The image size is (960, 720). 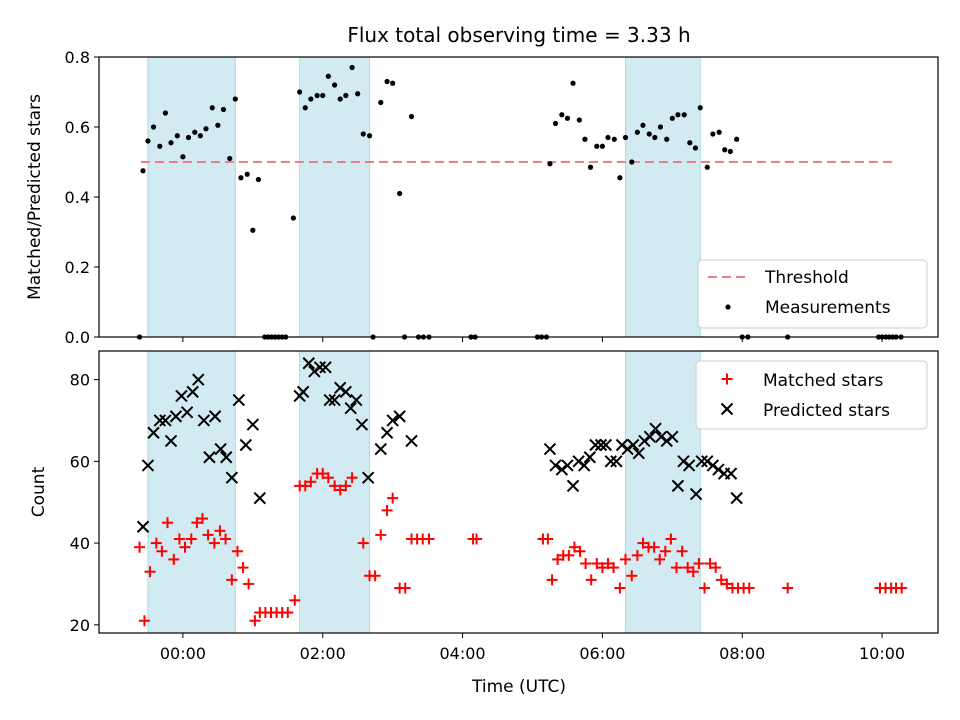 I want to click on x-tick-label: 00:00, so click(x=183, y=653).